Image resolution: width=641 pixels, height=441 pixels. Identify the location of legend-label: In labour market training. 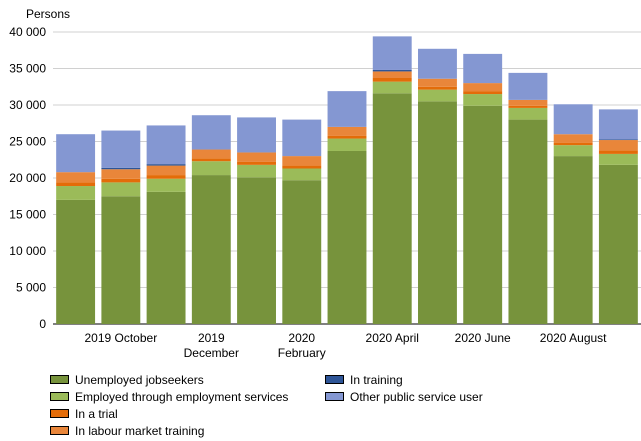
(140, 430).